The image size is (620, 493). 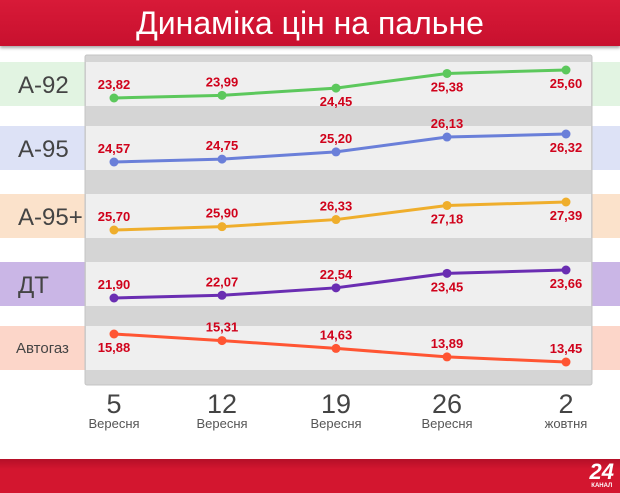 I want to click on data-label: 24,75, so click(x=222, y=145).